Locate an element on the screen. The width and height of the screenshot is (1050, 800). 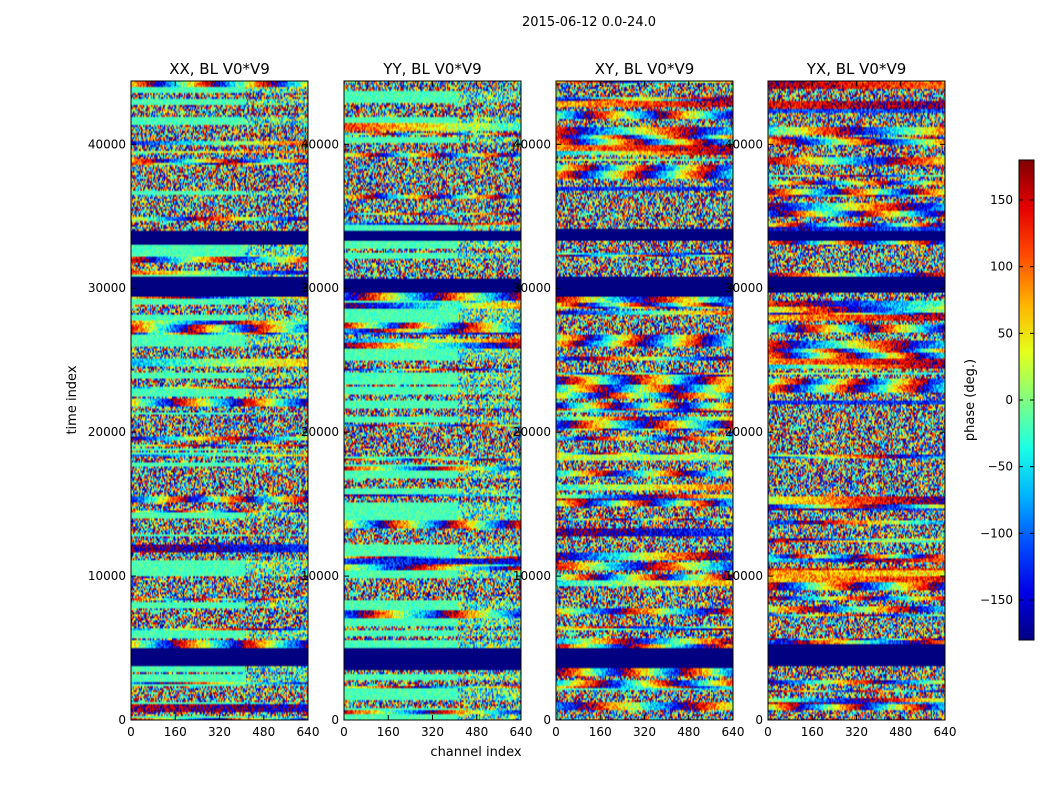
colorbar-tick-label: 150 is located at coordinates (1001, 200).